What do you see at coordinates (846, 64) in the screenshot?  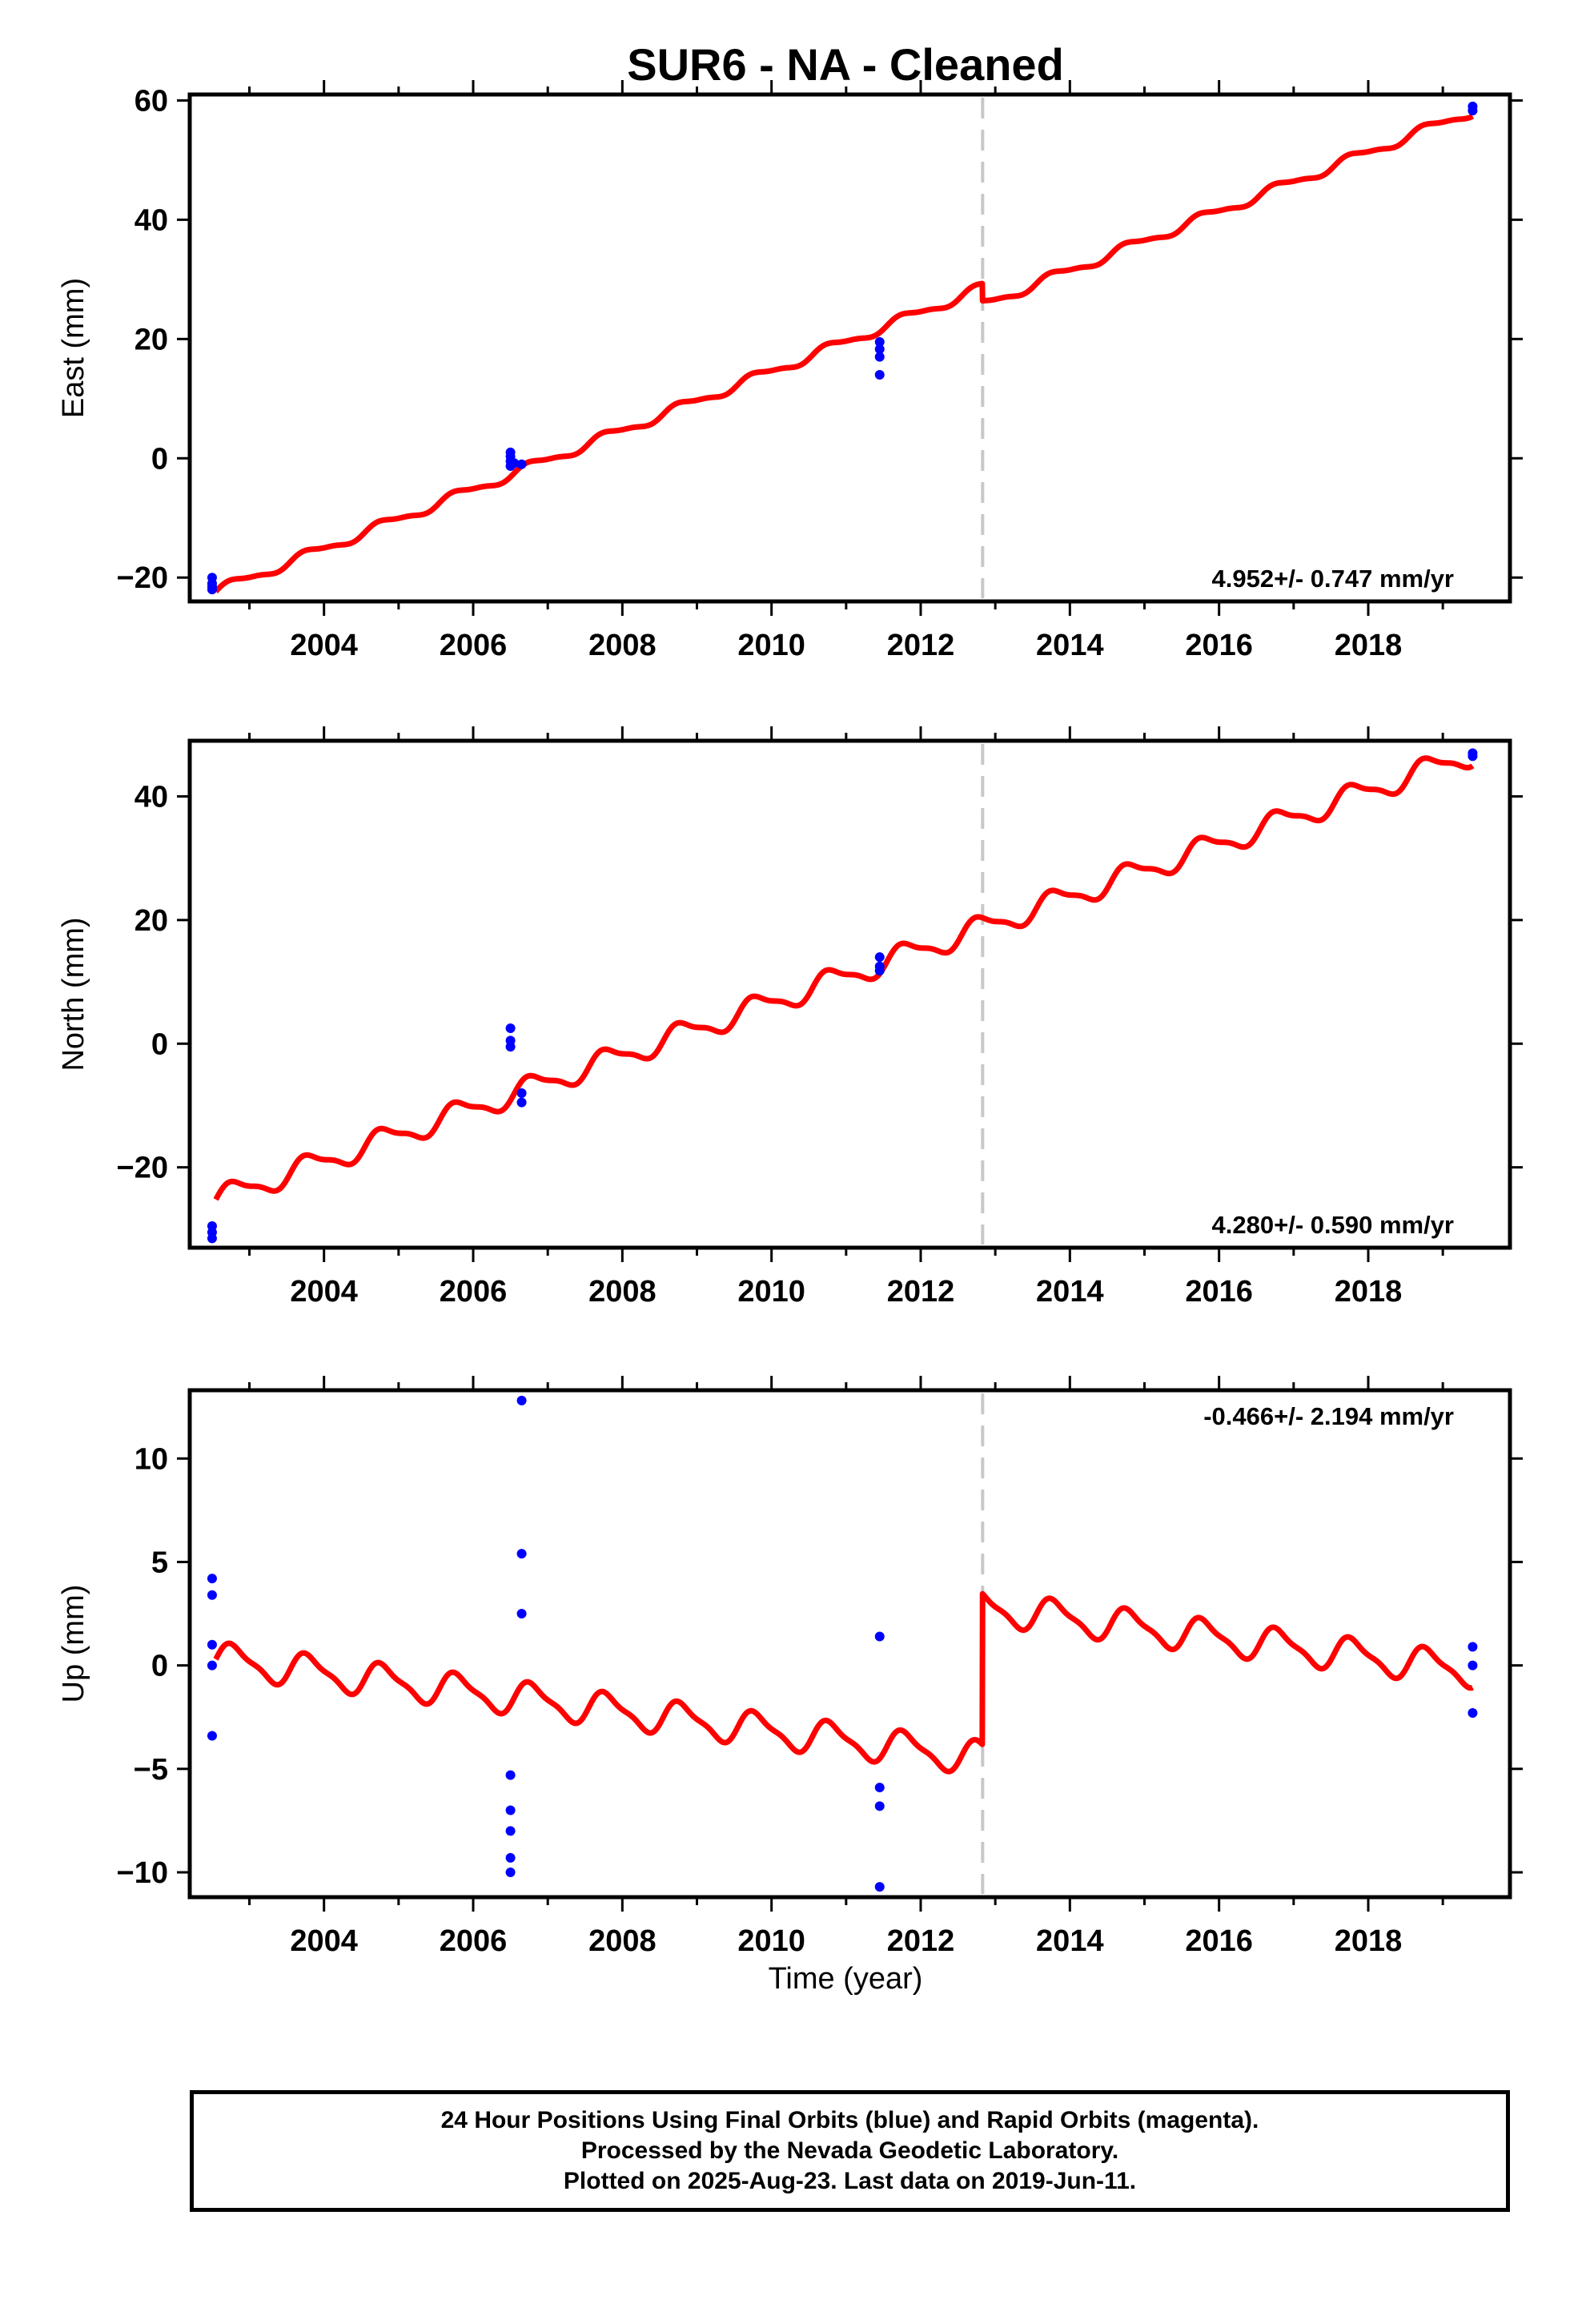 I see `figure-title: SUR6 - NA - Cleaned` at bounding box center [846, 64].